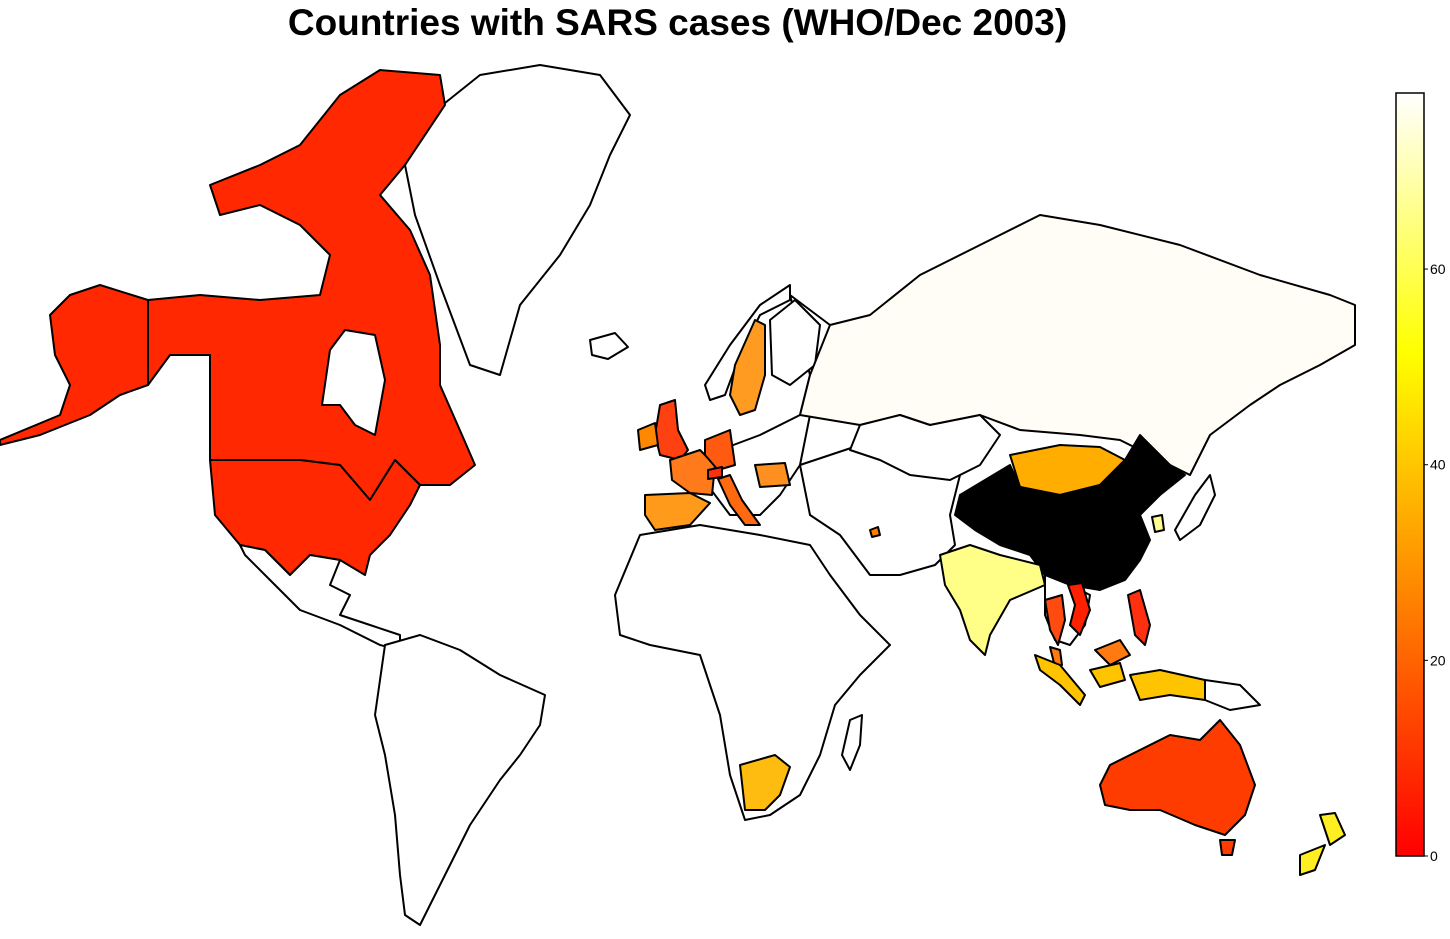  Describe the element at coordinates (1332, 829) in the screenshot. I see `country-new-zealand` at that location.